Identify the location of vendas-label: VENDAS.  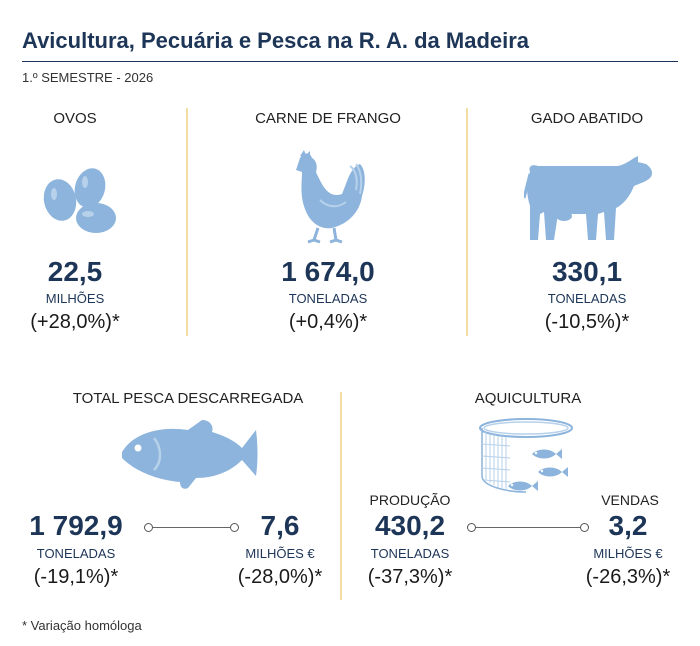
(630, 500).